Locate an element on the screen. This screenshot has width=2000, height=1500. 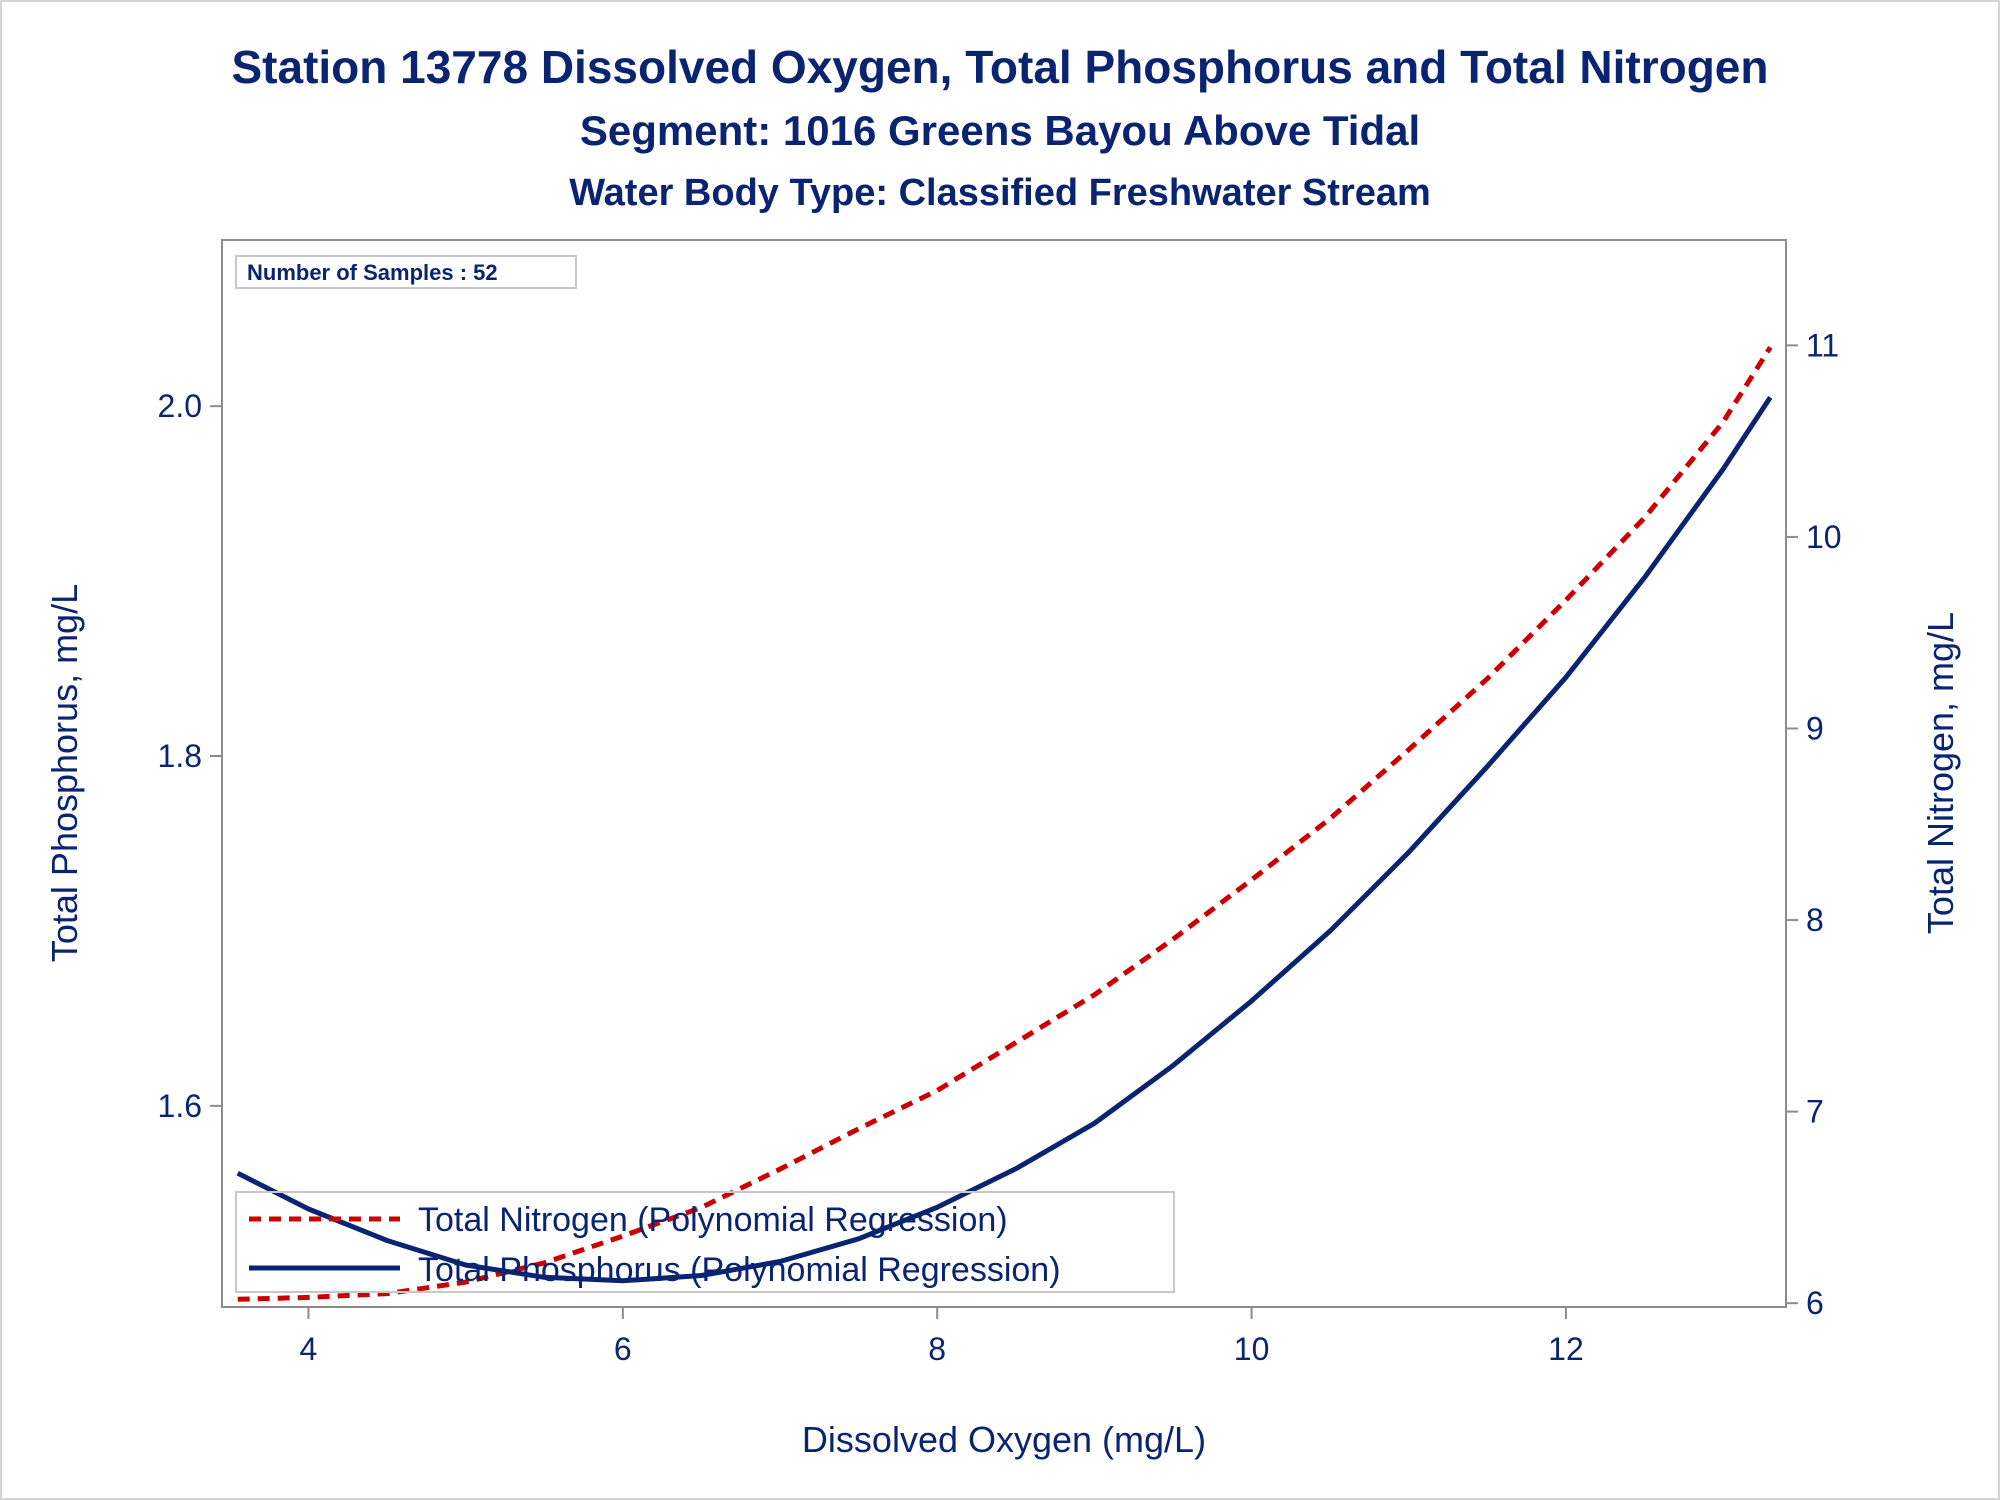
x-axis: 4 6 8 10 12 is located at coordinates (942, 1337).